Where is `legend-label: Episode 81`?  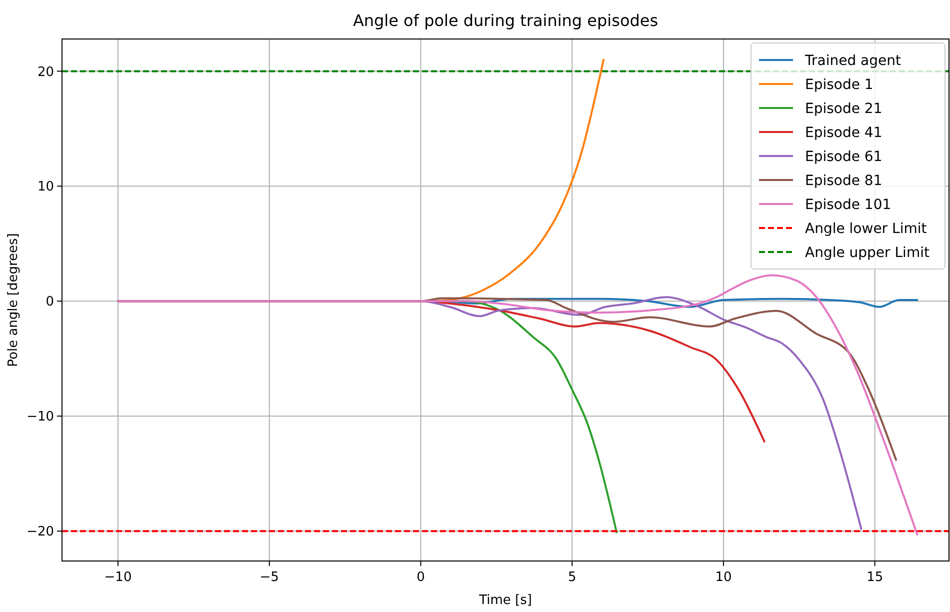
legend-label: Episode 81 is located at coordinates (843, 180).